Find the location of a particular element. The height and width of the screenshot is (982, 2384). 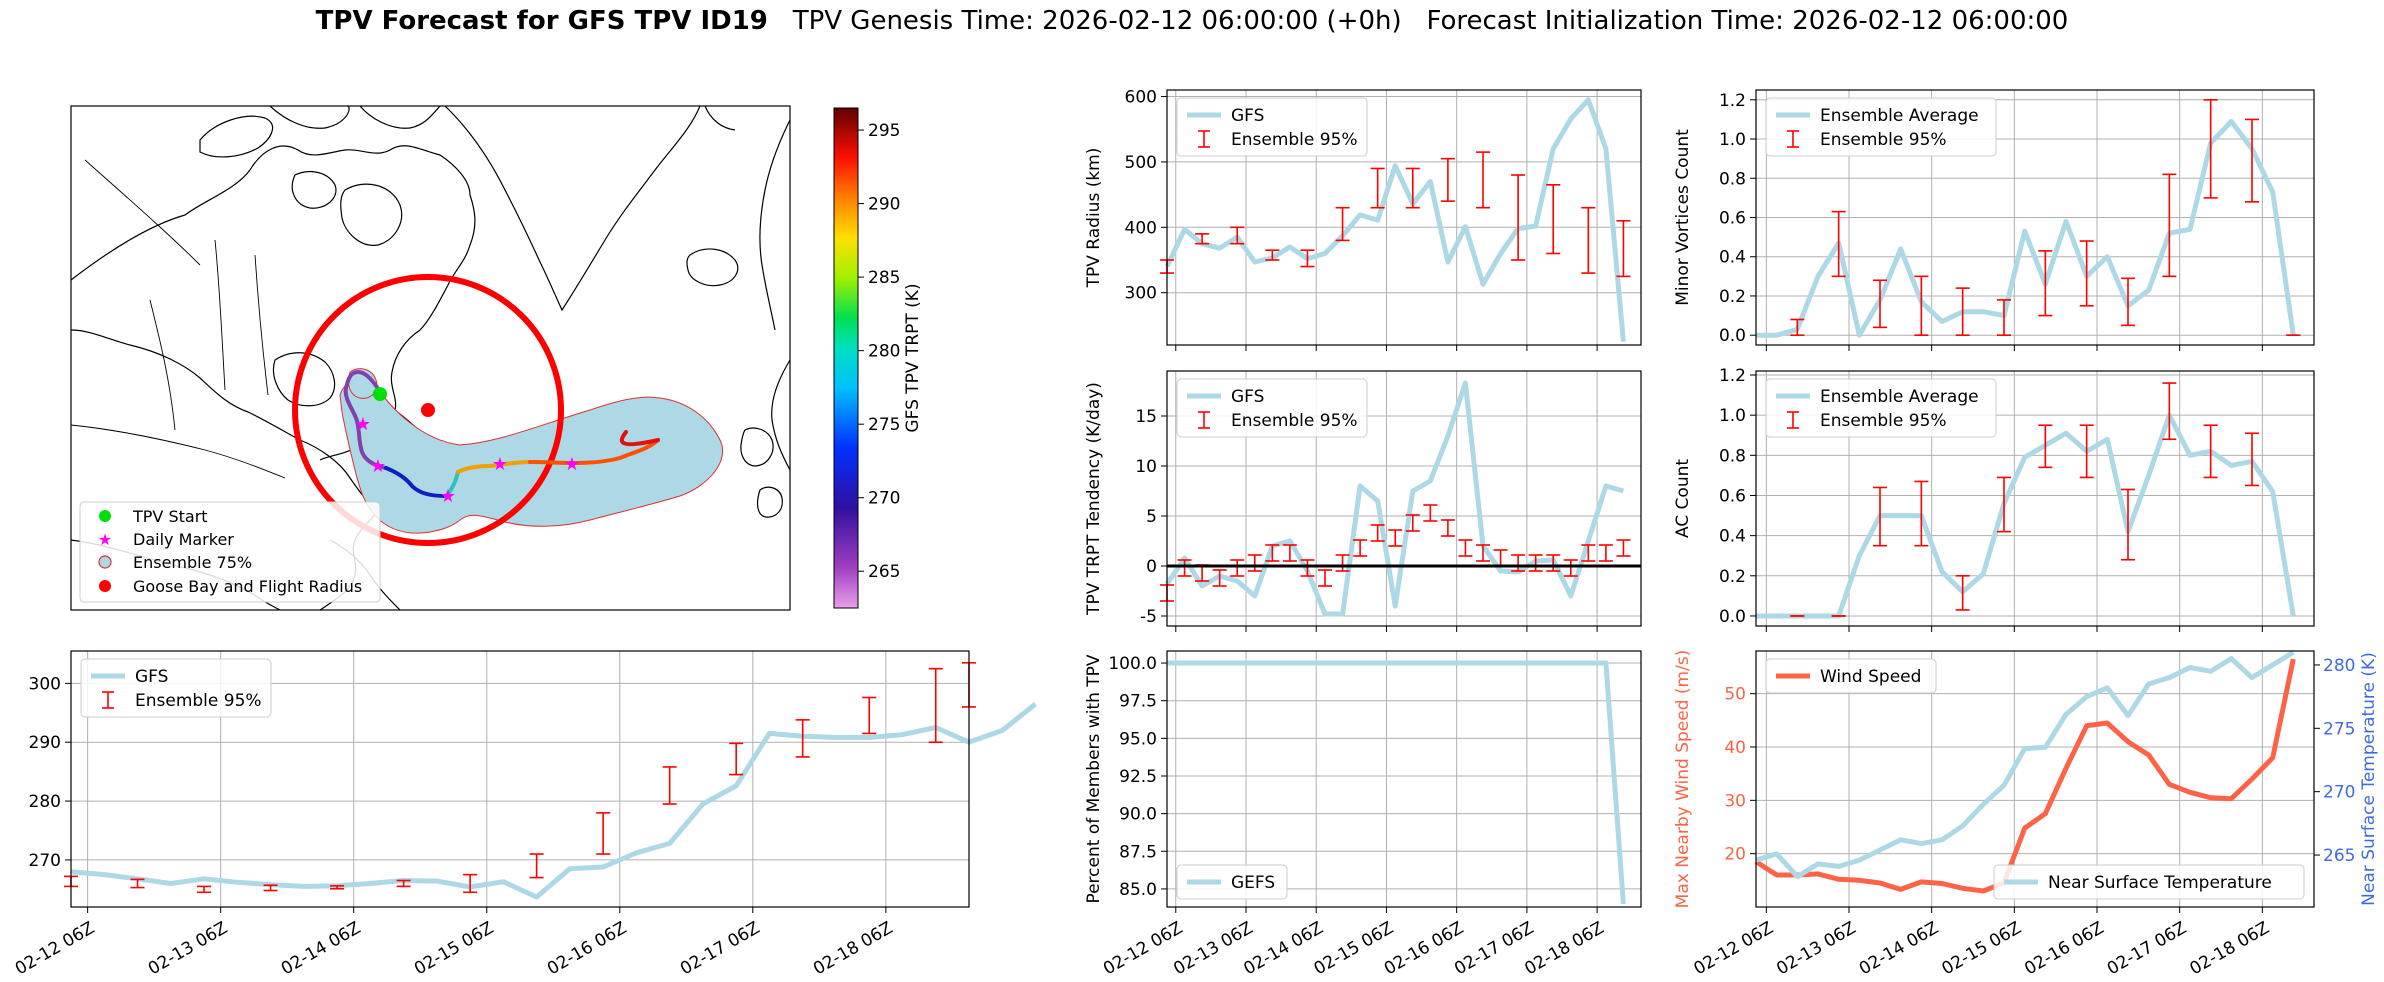

right-y-tick-label: 275 is located at coordinates (2339, 729).